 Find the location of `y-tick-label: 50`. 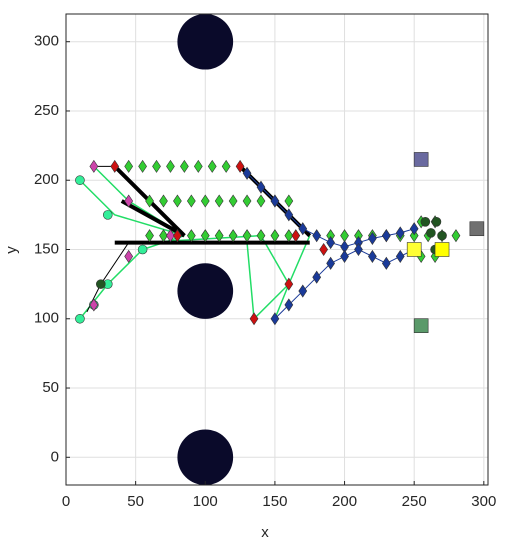

y-tick-label: 50 is located at coordinates (50, 387).